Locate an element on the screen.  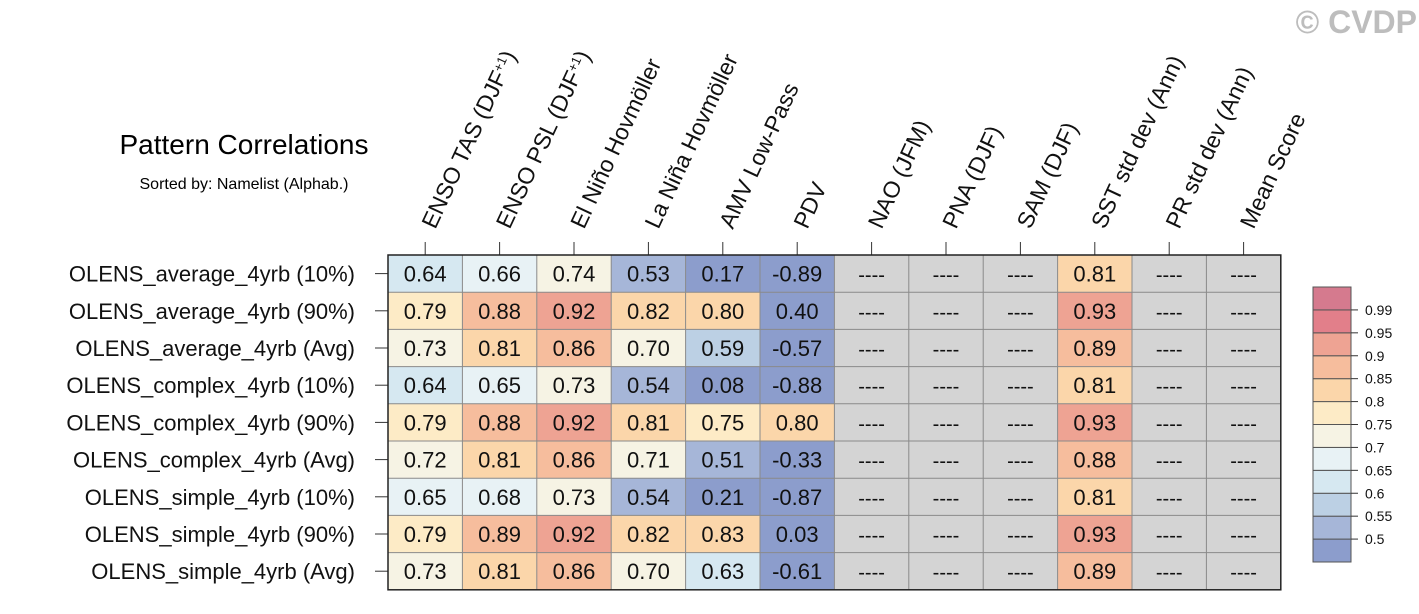
column-header-label: AMV Low-Pass is located at coordinates (759, 155).